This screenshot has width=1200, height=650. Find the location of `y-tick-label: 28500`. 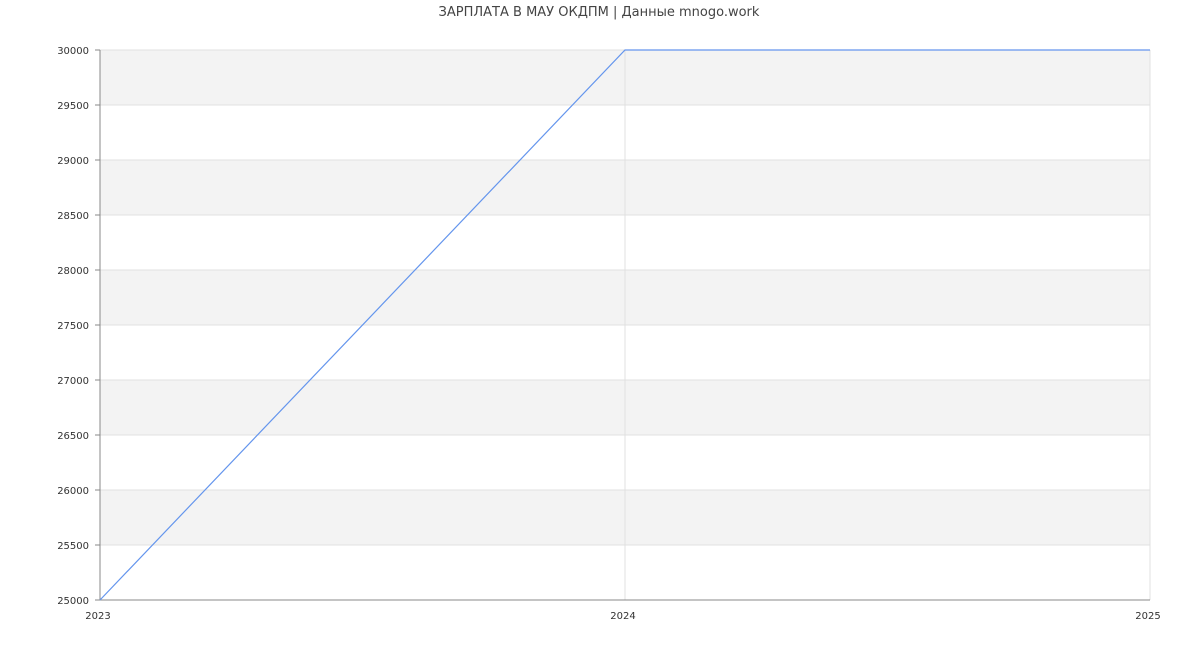

y-tick-label: 28500 is located at coordinates (73, 216).